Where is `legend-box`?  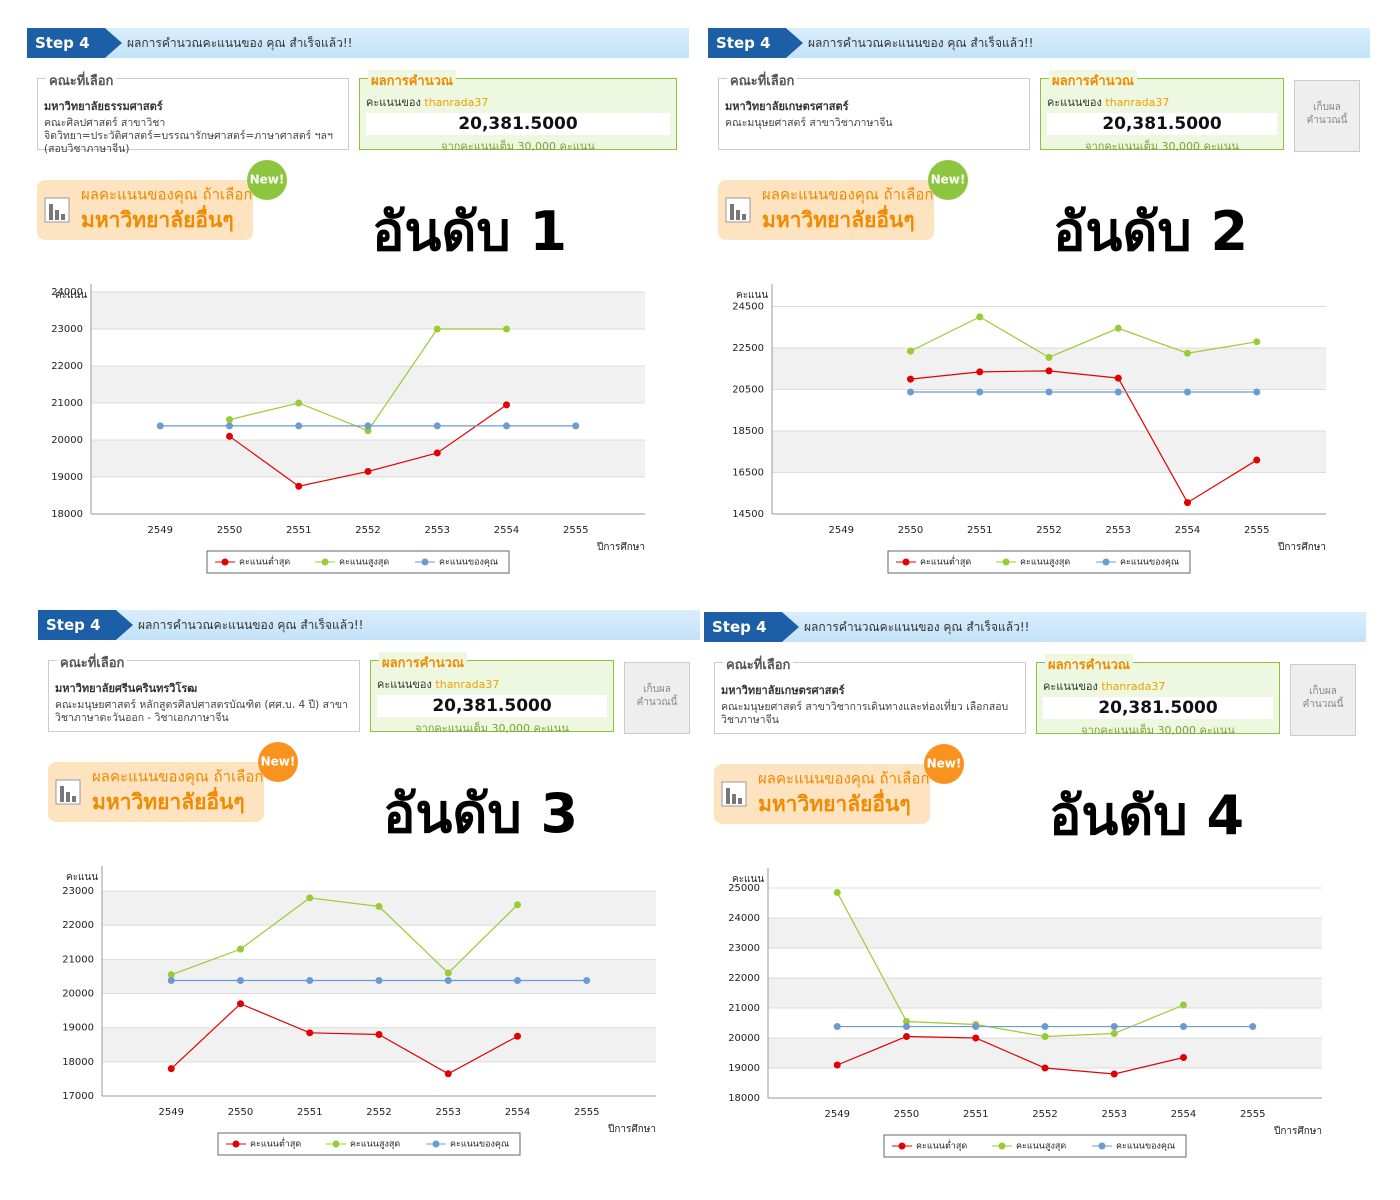
legend-box is located at coordinates (1039, 562).